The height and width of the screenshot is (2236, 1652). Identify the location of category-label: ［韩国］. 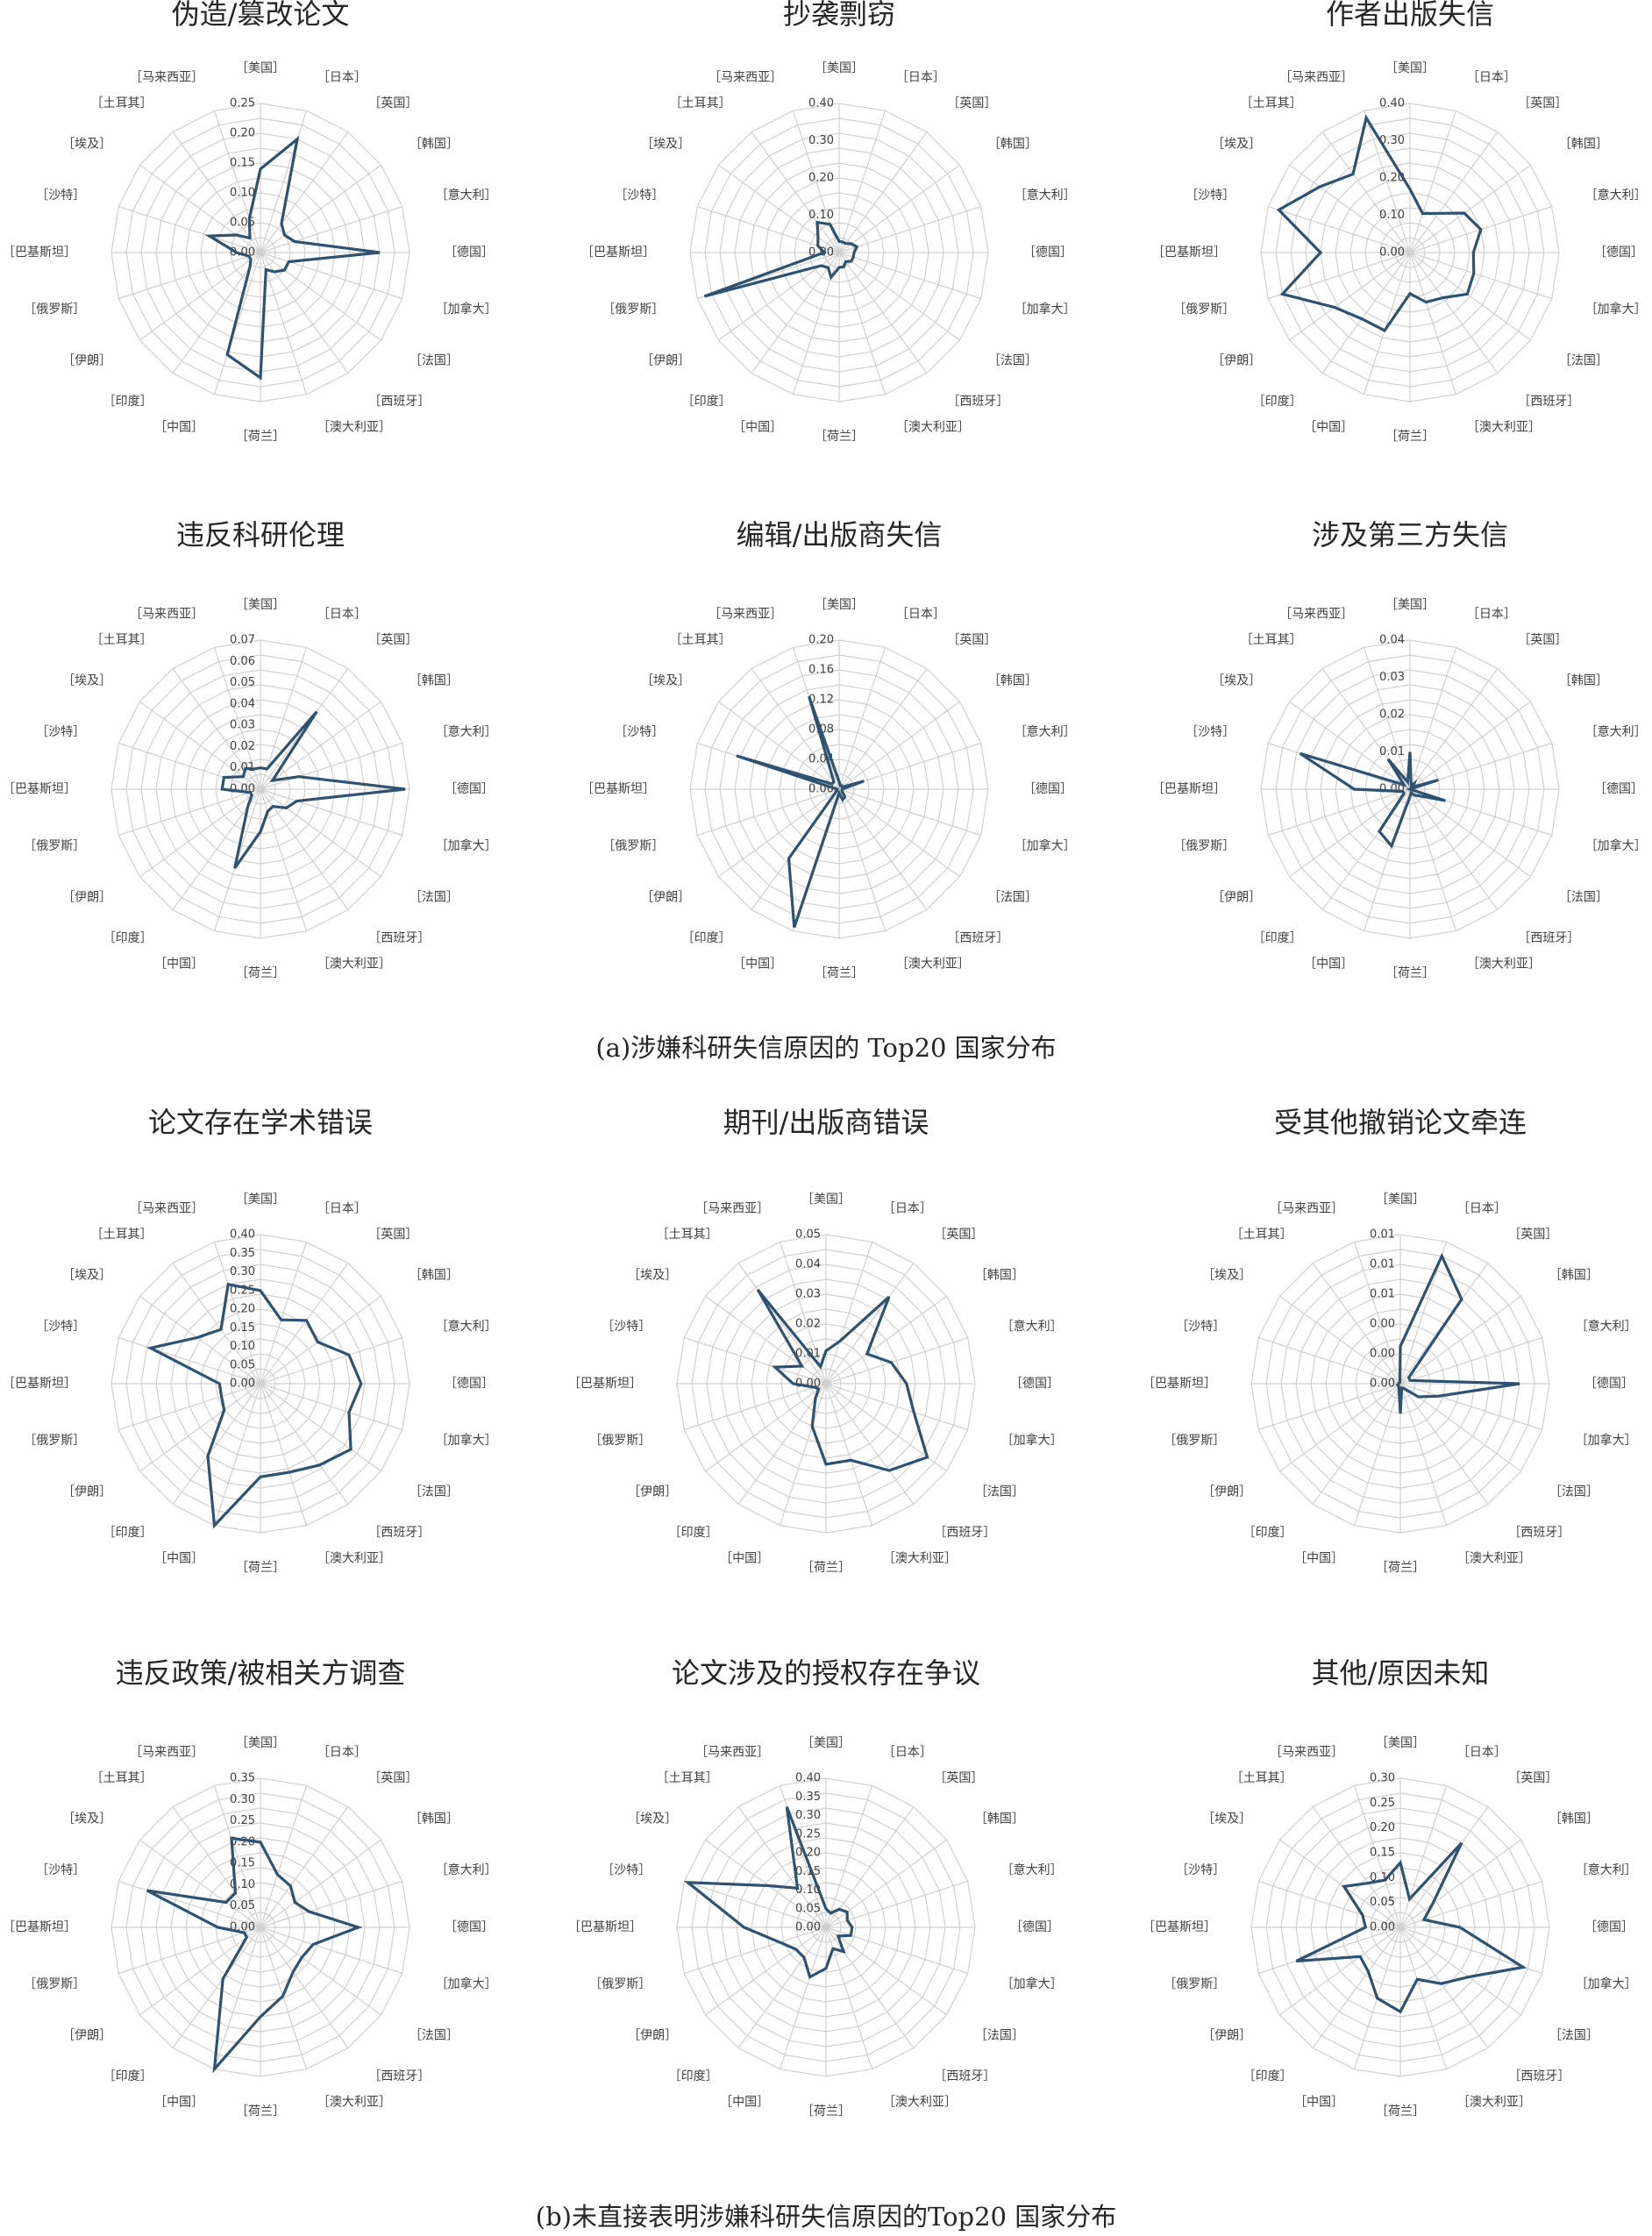
(434, 681).